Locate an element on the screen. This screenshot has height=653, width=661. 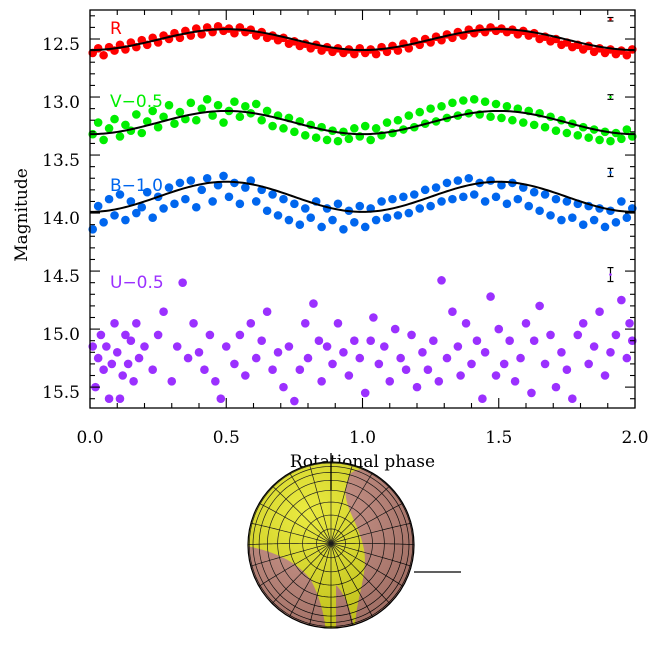
model-curve is located at coordinates (362, 122).